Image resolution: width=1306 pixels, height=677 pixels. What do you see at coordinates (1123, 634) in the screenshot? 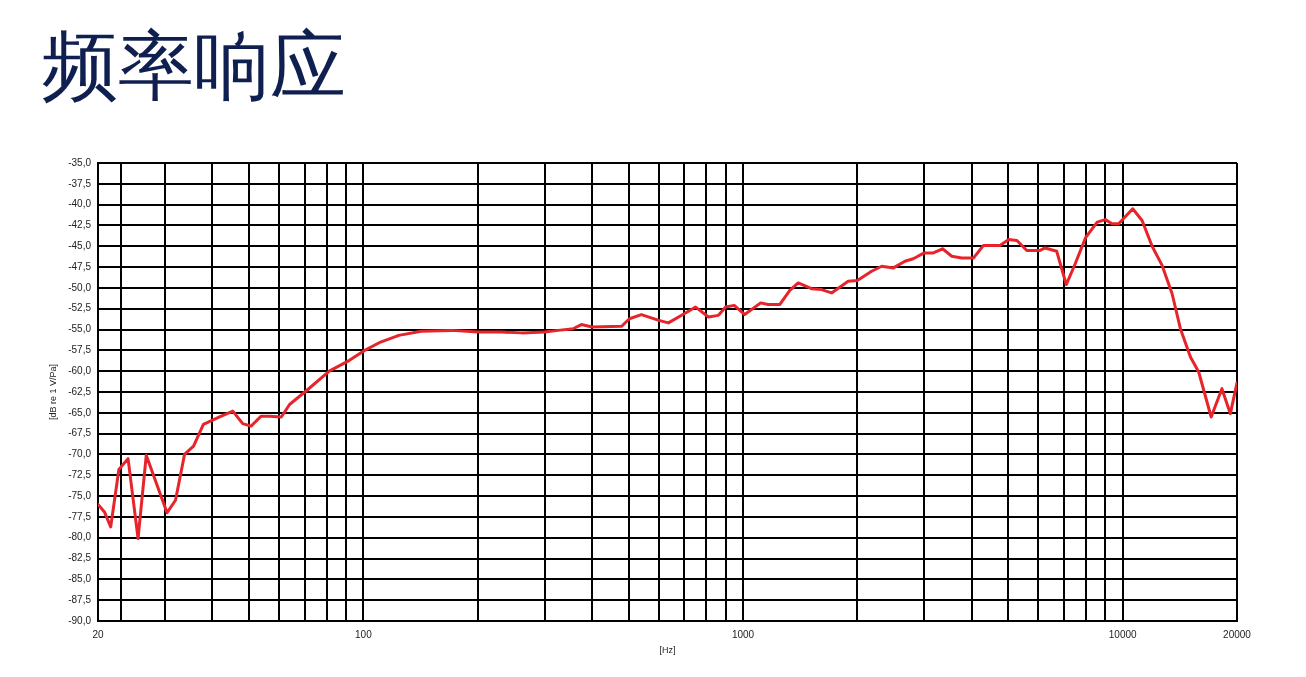
I see `x-tick-label: 10000` at bounding box center [1123, 634].